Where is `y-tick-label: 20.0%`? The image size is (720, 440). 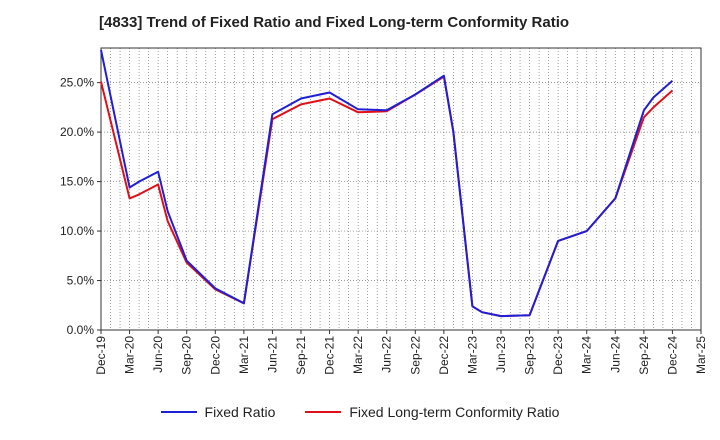 y-tick-label: 20.0% is located at coordinates (77, 132).